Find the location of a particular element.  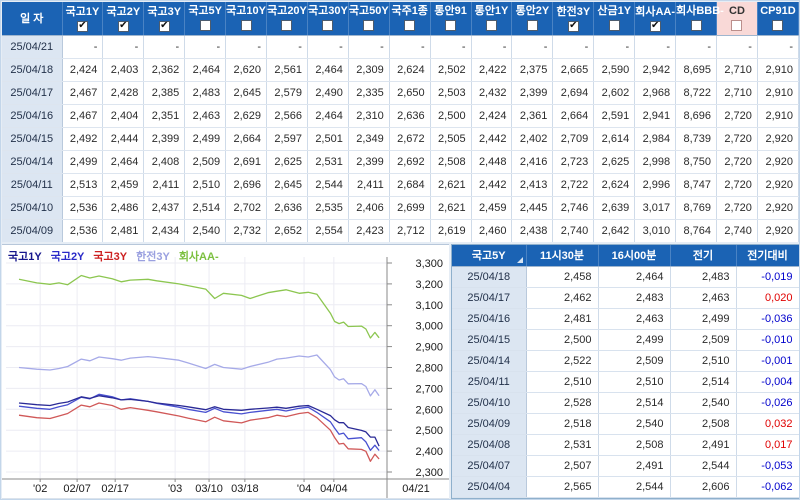

column-checkbox-국고5Y is located at coordinates (205, 25).